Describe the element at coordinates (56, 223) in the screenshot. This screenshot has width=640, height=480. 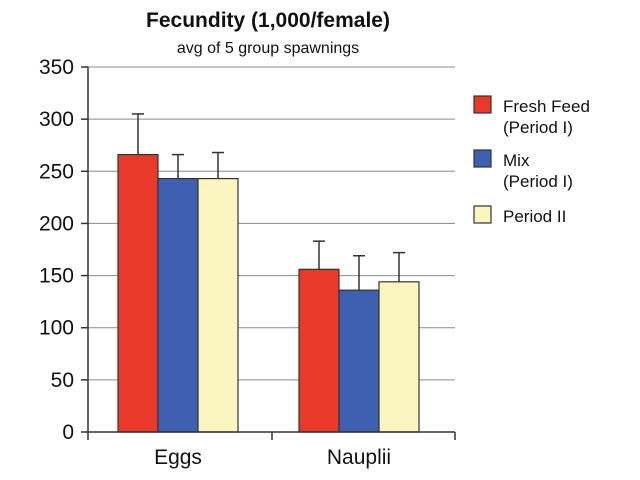
I see `y-tick-label: 200` at that location.